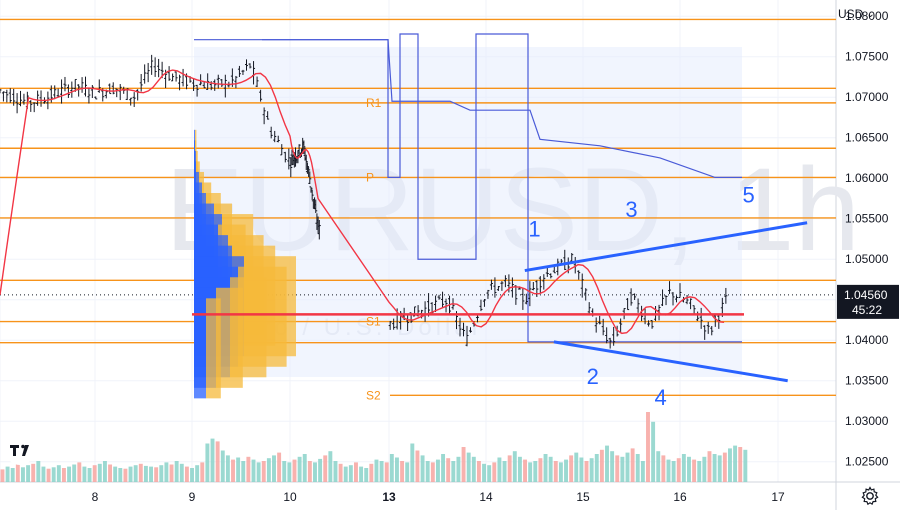 This screenshot has width=900, height=510. I want to click on last-price-tag-bg, so click(868, 301).